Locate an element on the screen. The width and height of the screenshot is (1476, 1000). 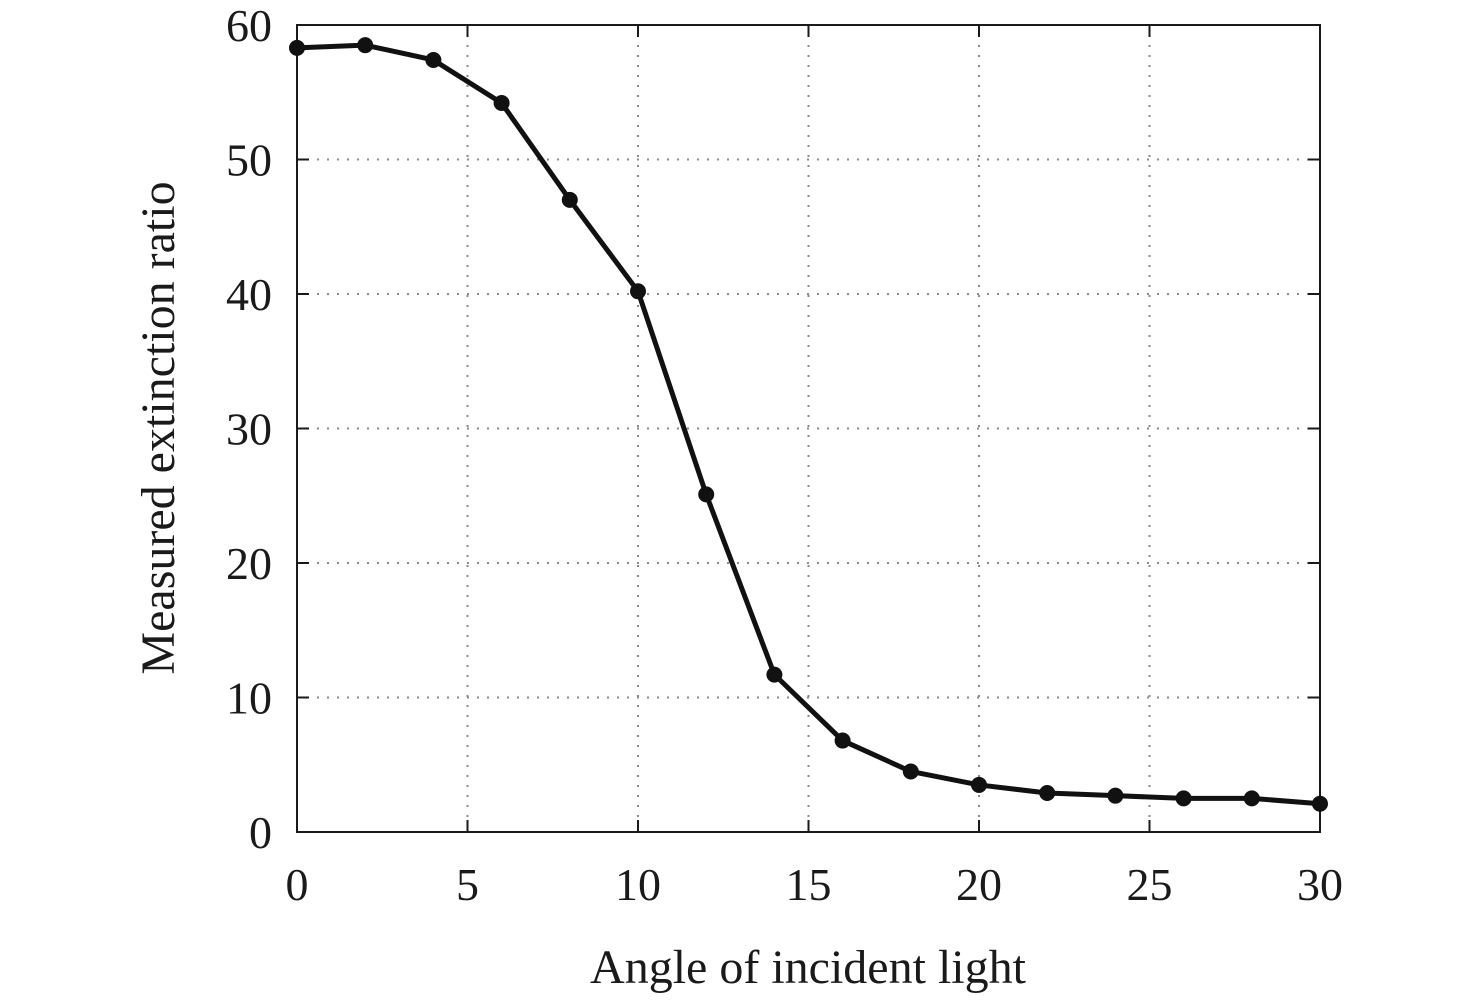
x-tick-label: 15 is located at coordinates (809, 884).